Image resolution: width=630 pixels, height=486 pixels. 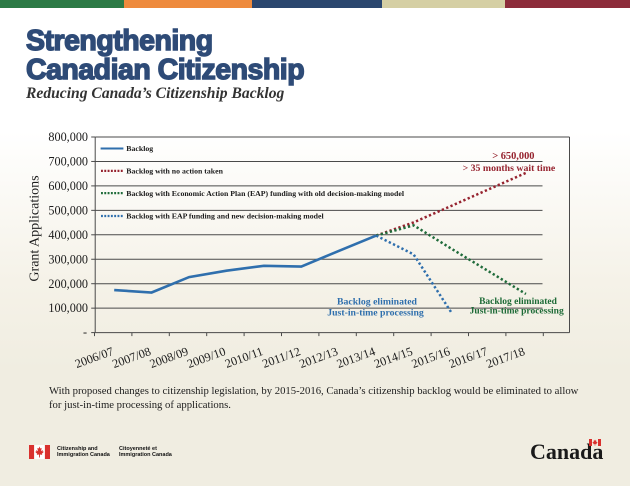 What do you see at coordinates (68, 284) in the screenshot?
I see `svg-text: 200,000` at bounding box center [68, 284].